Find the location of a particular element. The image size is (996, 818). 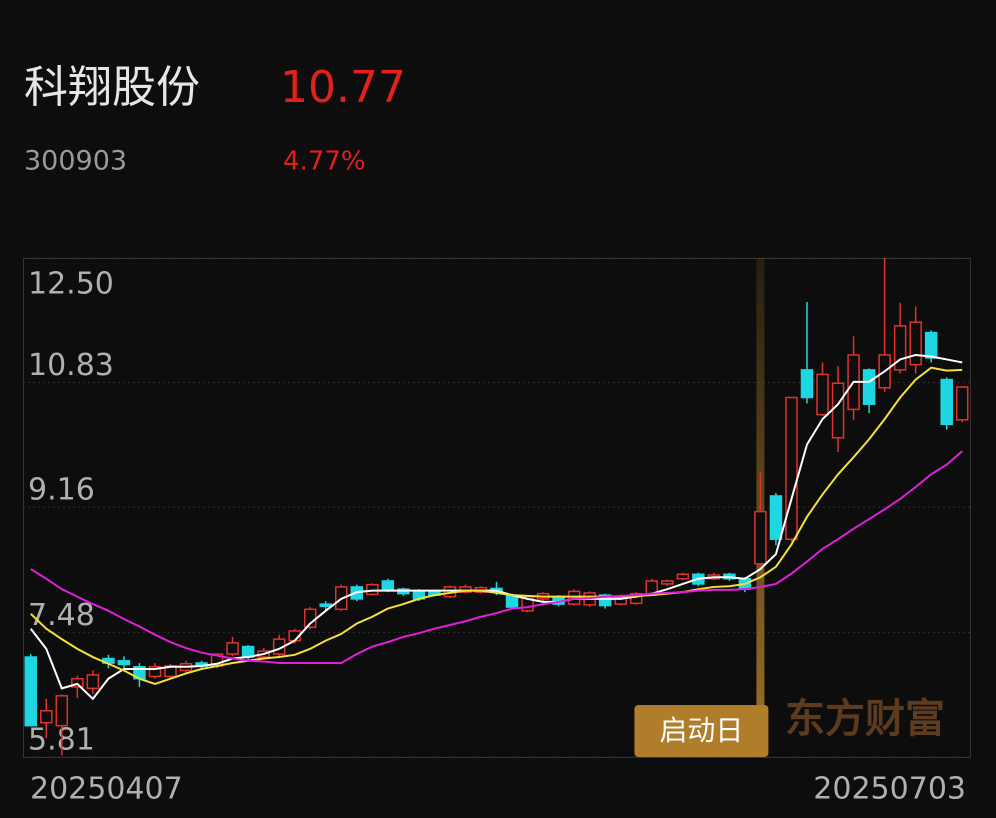

x-tick-label: 20250703 is located at coordinates (889, 789).